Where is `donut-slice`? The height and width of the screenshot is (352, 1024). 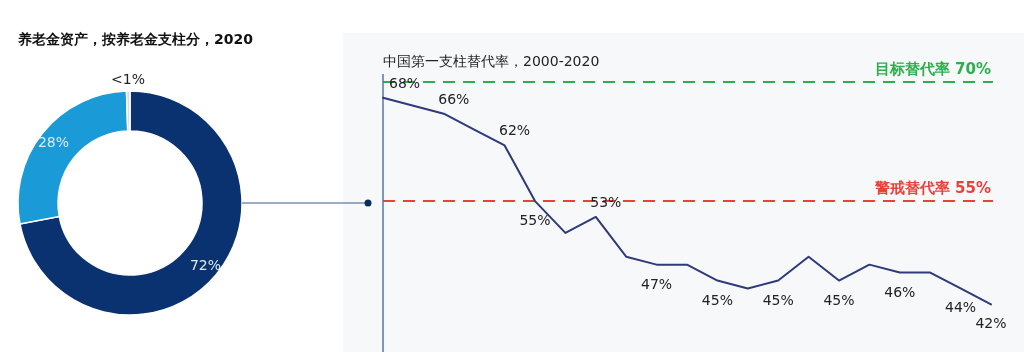
donut-slice is located at coordinates (131, 203).